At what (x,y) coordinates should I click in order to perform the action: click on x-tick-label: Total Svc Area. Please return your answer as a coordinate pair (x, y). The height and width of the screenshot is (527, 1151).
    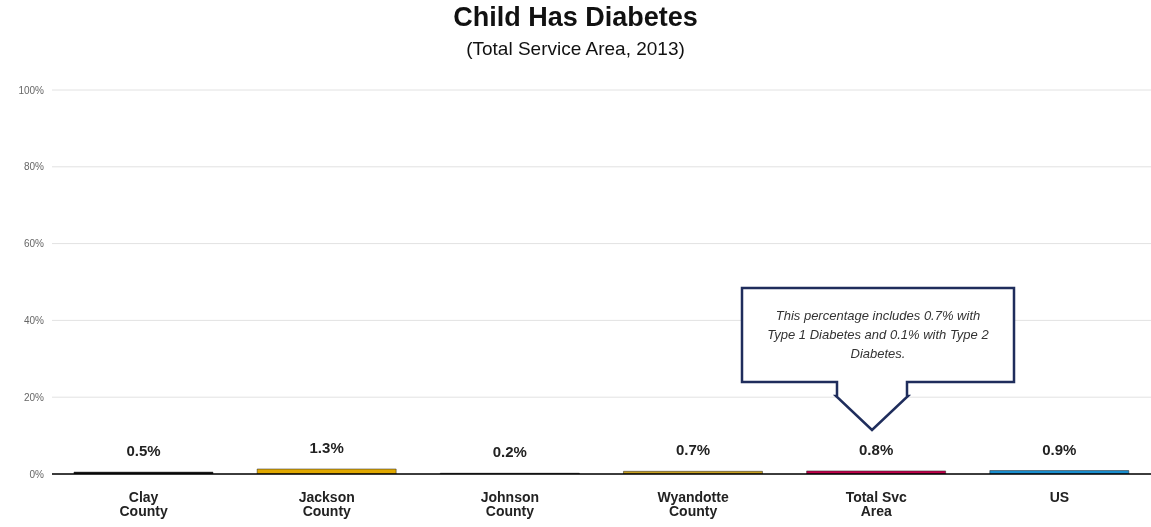
    Looking at the image, I should click on (876, 503).